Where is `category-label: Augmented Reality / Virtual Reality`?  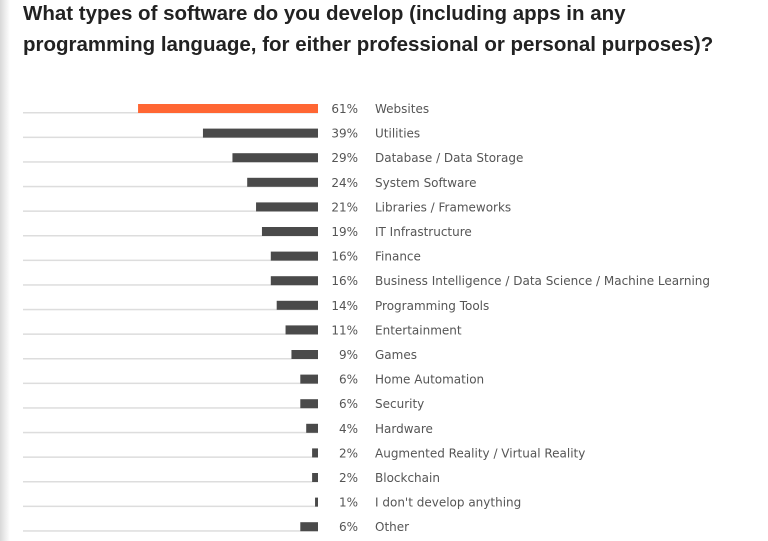 category-label: Augmented Reality / Virtual Reality is located at coordinates (480, 453).